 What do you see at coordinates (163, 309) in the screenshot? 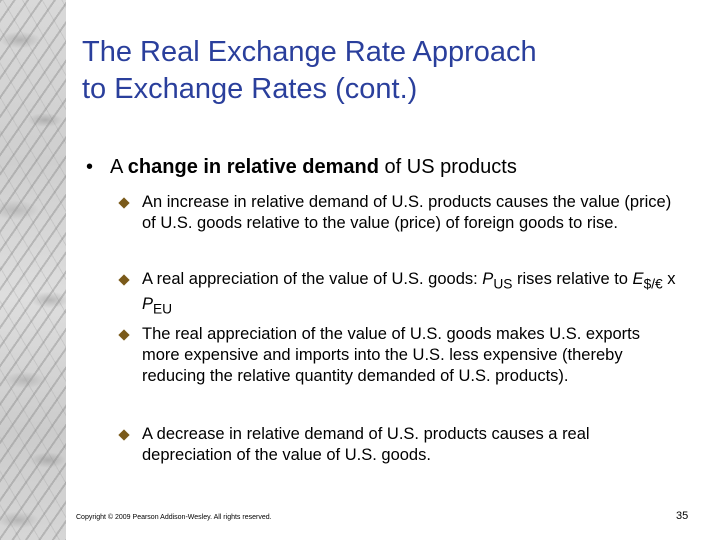
I see `price-eu-subscript: EU` at bounding box center [163, 309].